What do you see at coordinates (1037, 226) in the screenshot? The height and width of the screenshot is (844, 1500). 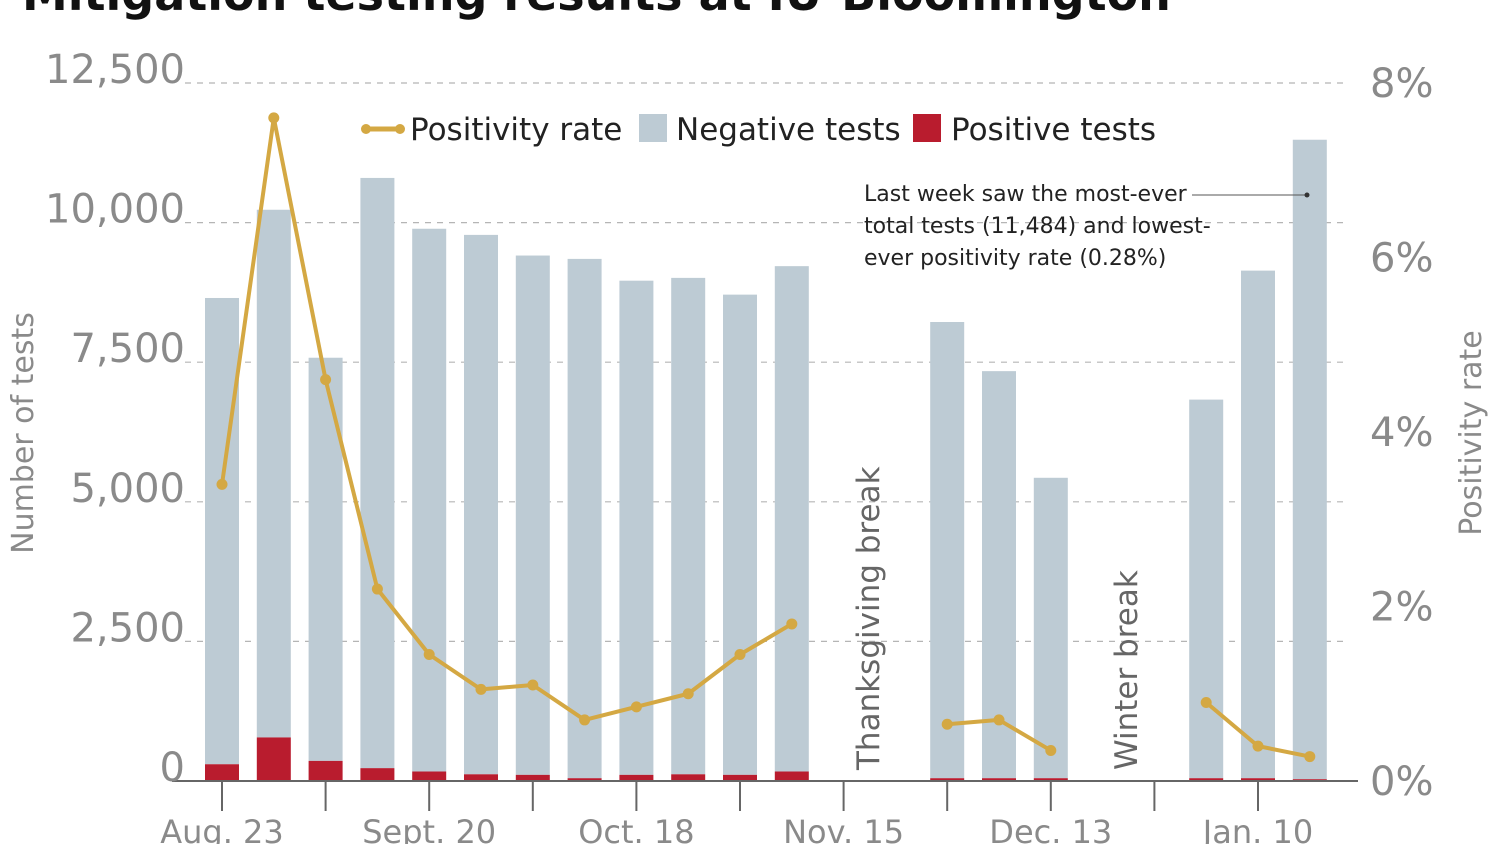 I see `annotation-line-2: total tests (11,484) and lowest-` at bounding box center [1037, 226].